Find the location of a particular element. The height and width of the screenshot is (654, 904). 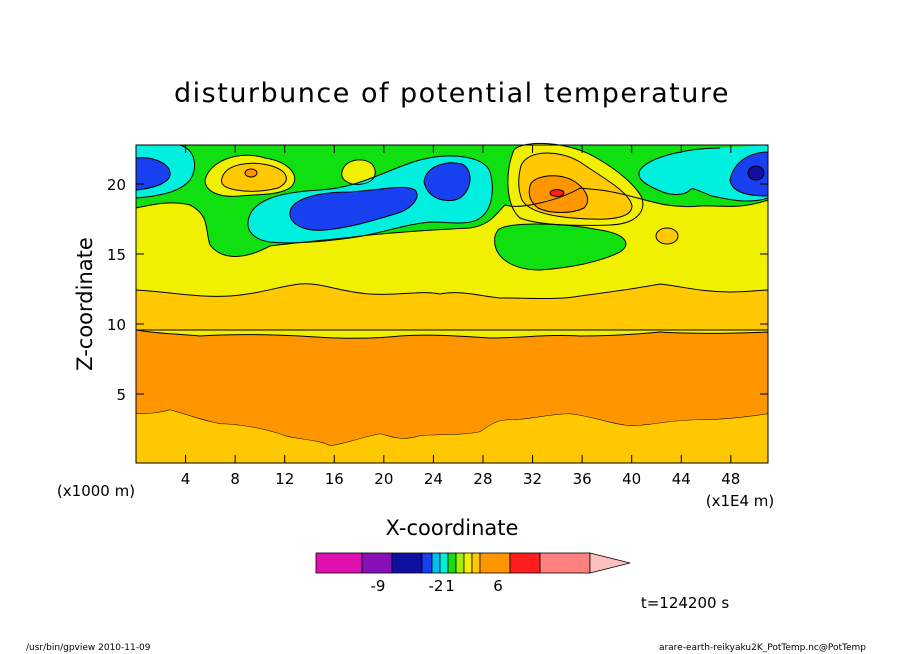

contour-fill-green-lower is located at coordinates (560, 247).